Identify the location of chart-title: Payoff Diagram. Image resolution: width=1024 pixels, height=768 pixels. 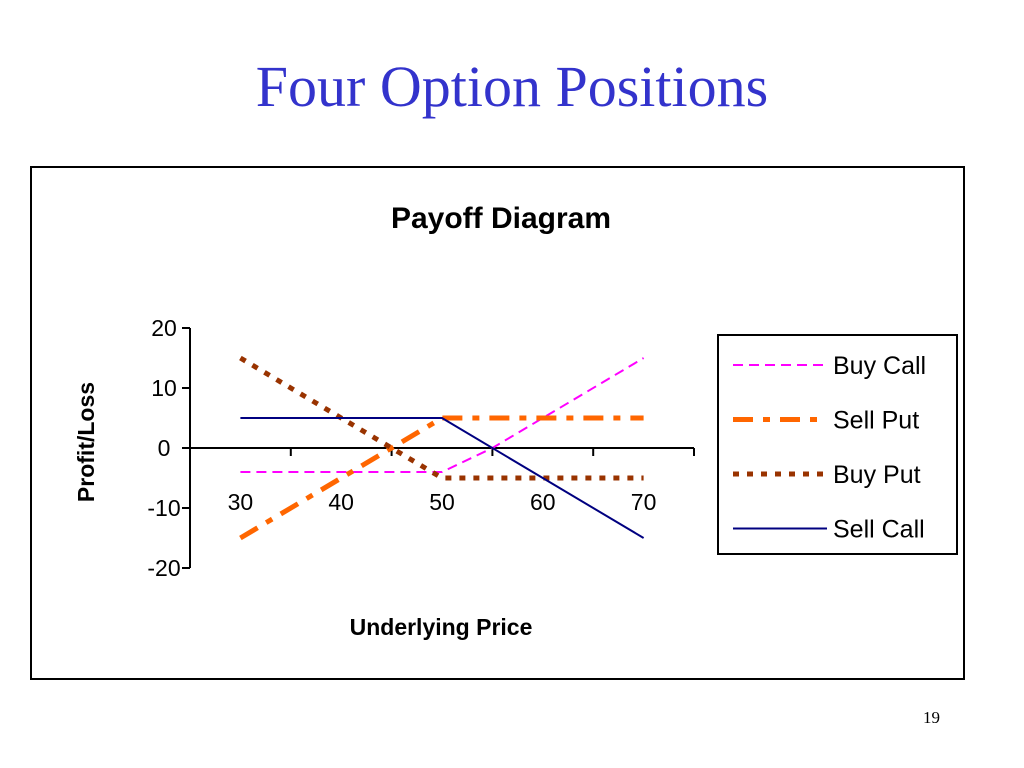
(501, 218).